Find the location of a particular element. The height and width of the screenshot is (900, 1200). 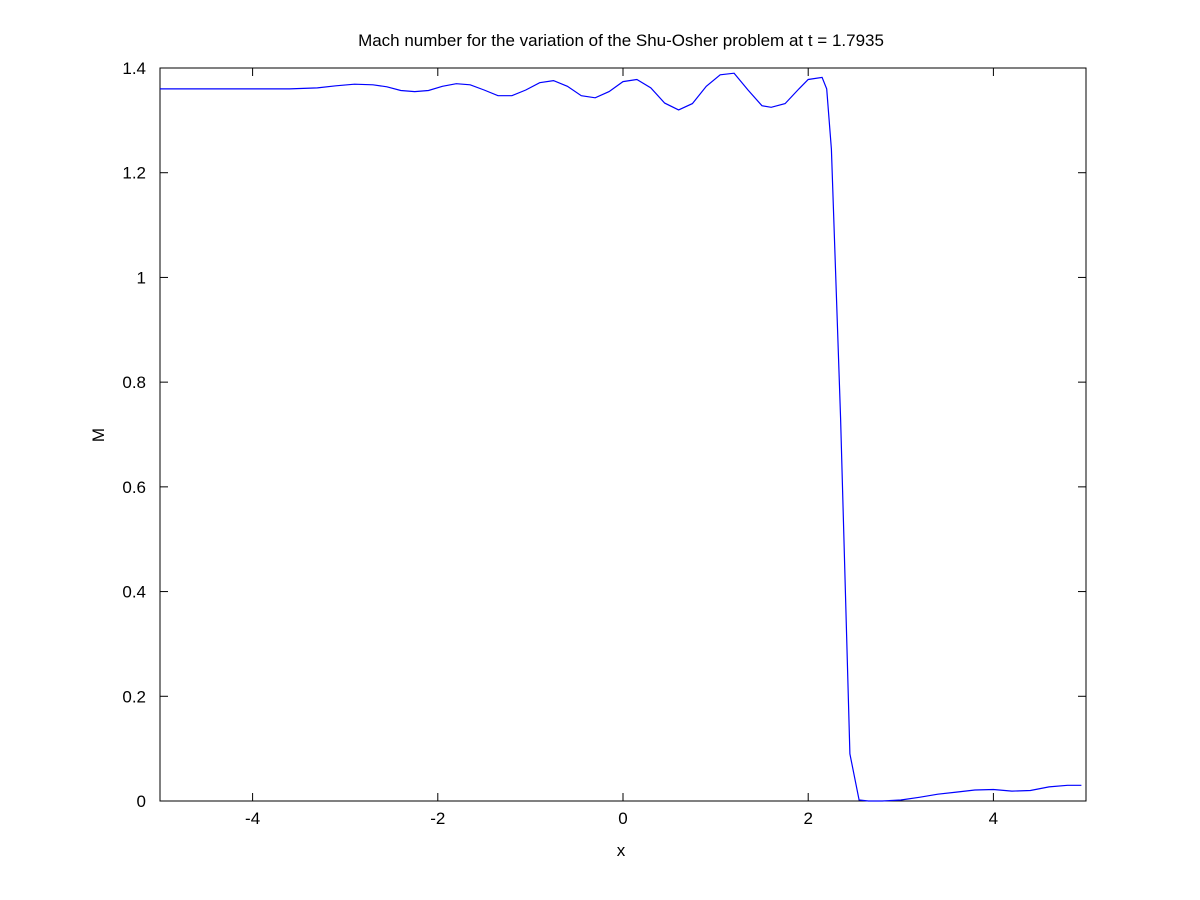

y-axis-label: M is located at coordinates (98, 435).